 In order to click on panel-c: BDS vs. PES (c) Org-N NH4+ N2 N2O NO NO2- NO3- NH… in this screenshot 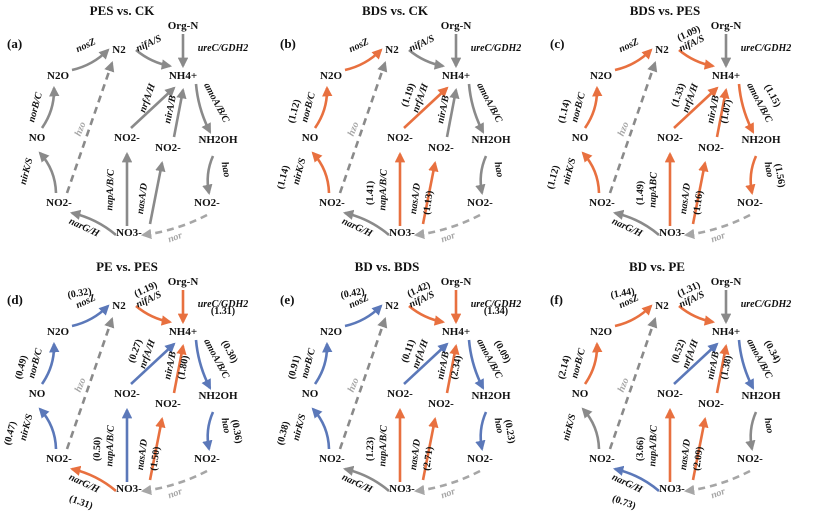, I will do `click(668, 124)`.